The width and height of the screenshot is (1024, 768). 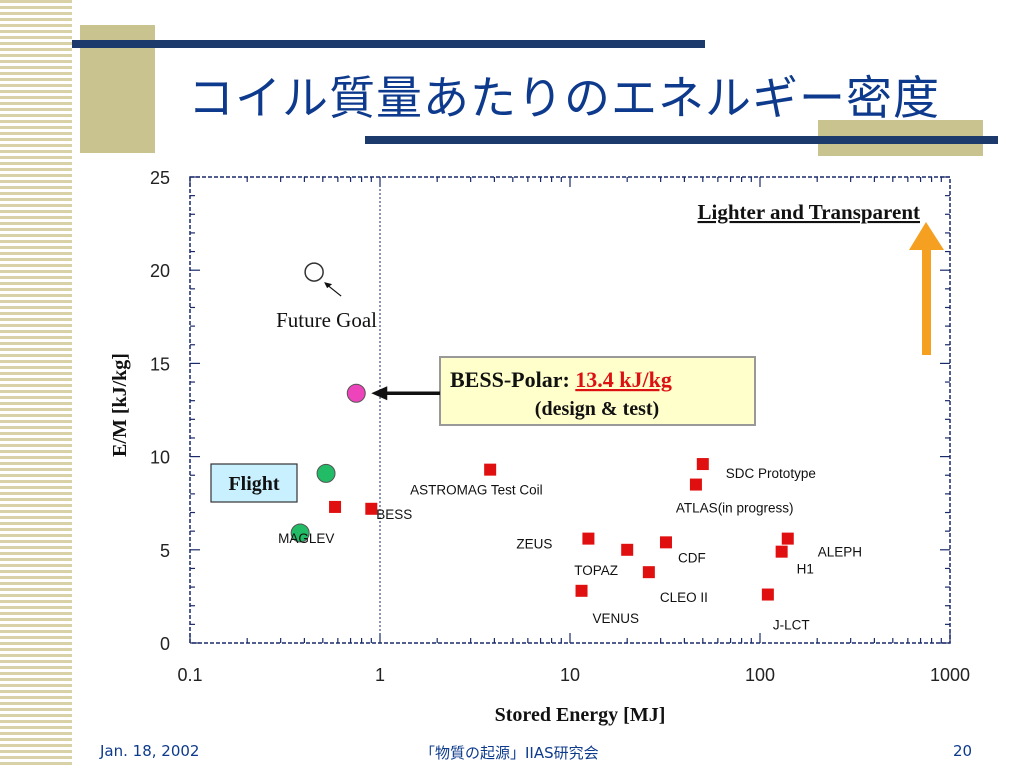 I want to click on x-tick-label: 1, so click(x=380, y=675).